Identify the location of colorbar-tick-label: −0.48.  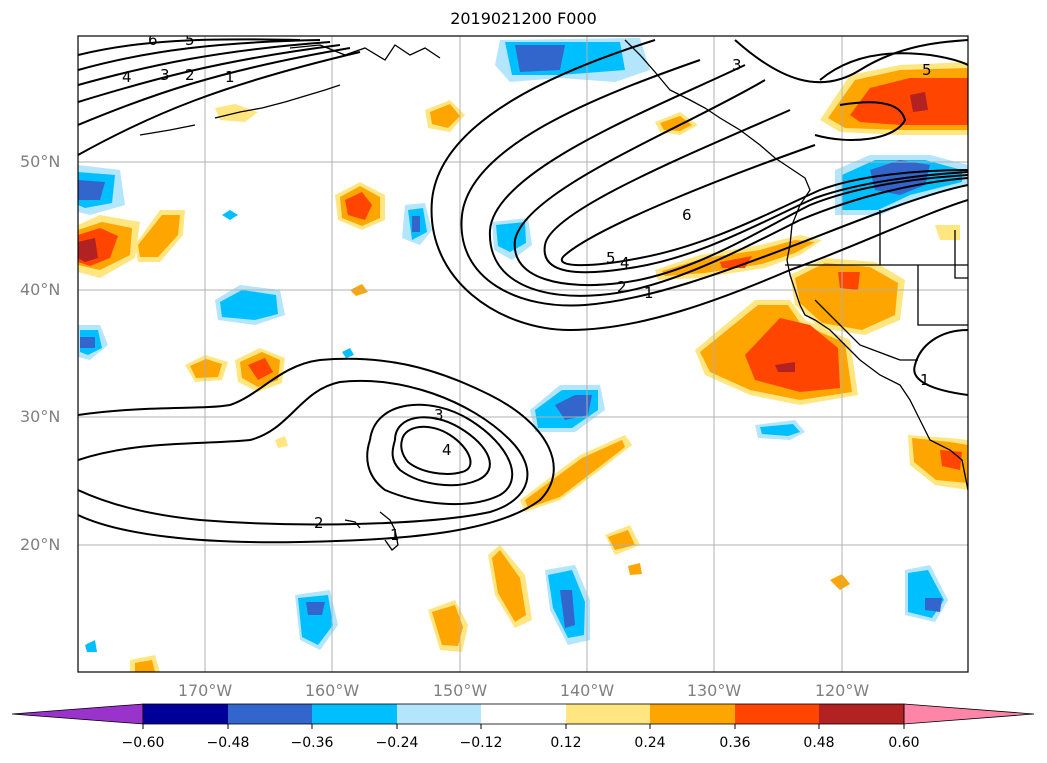
(228, 743).